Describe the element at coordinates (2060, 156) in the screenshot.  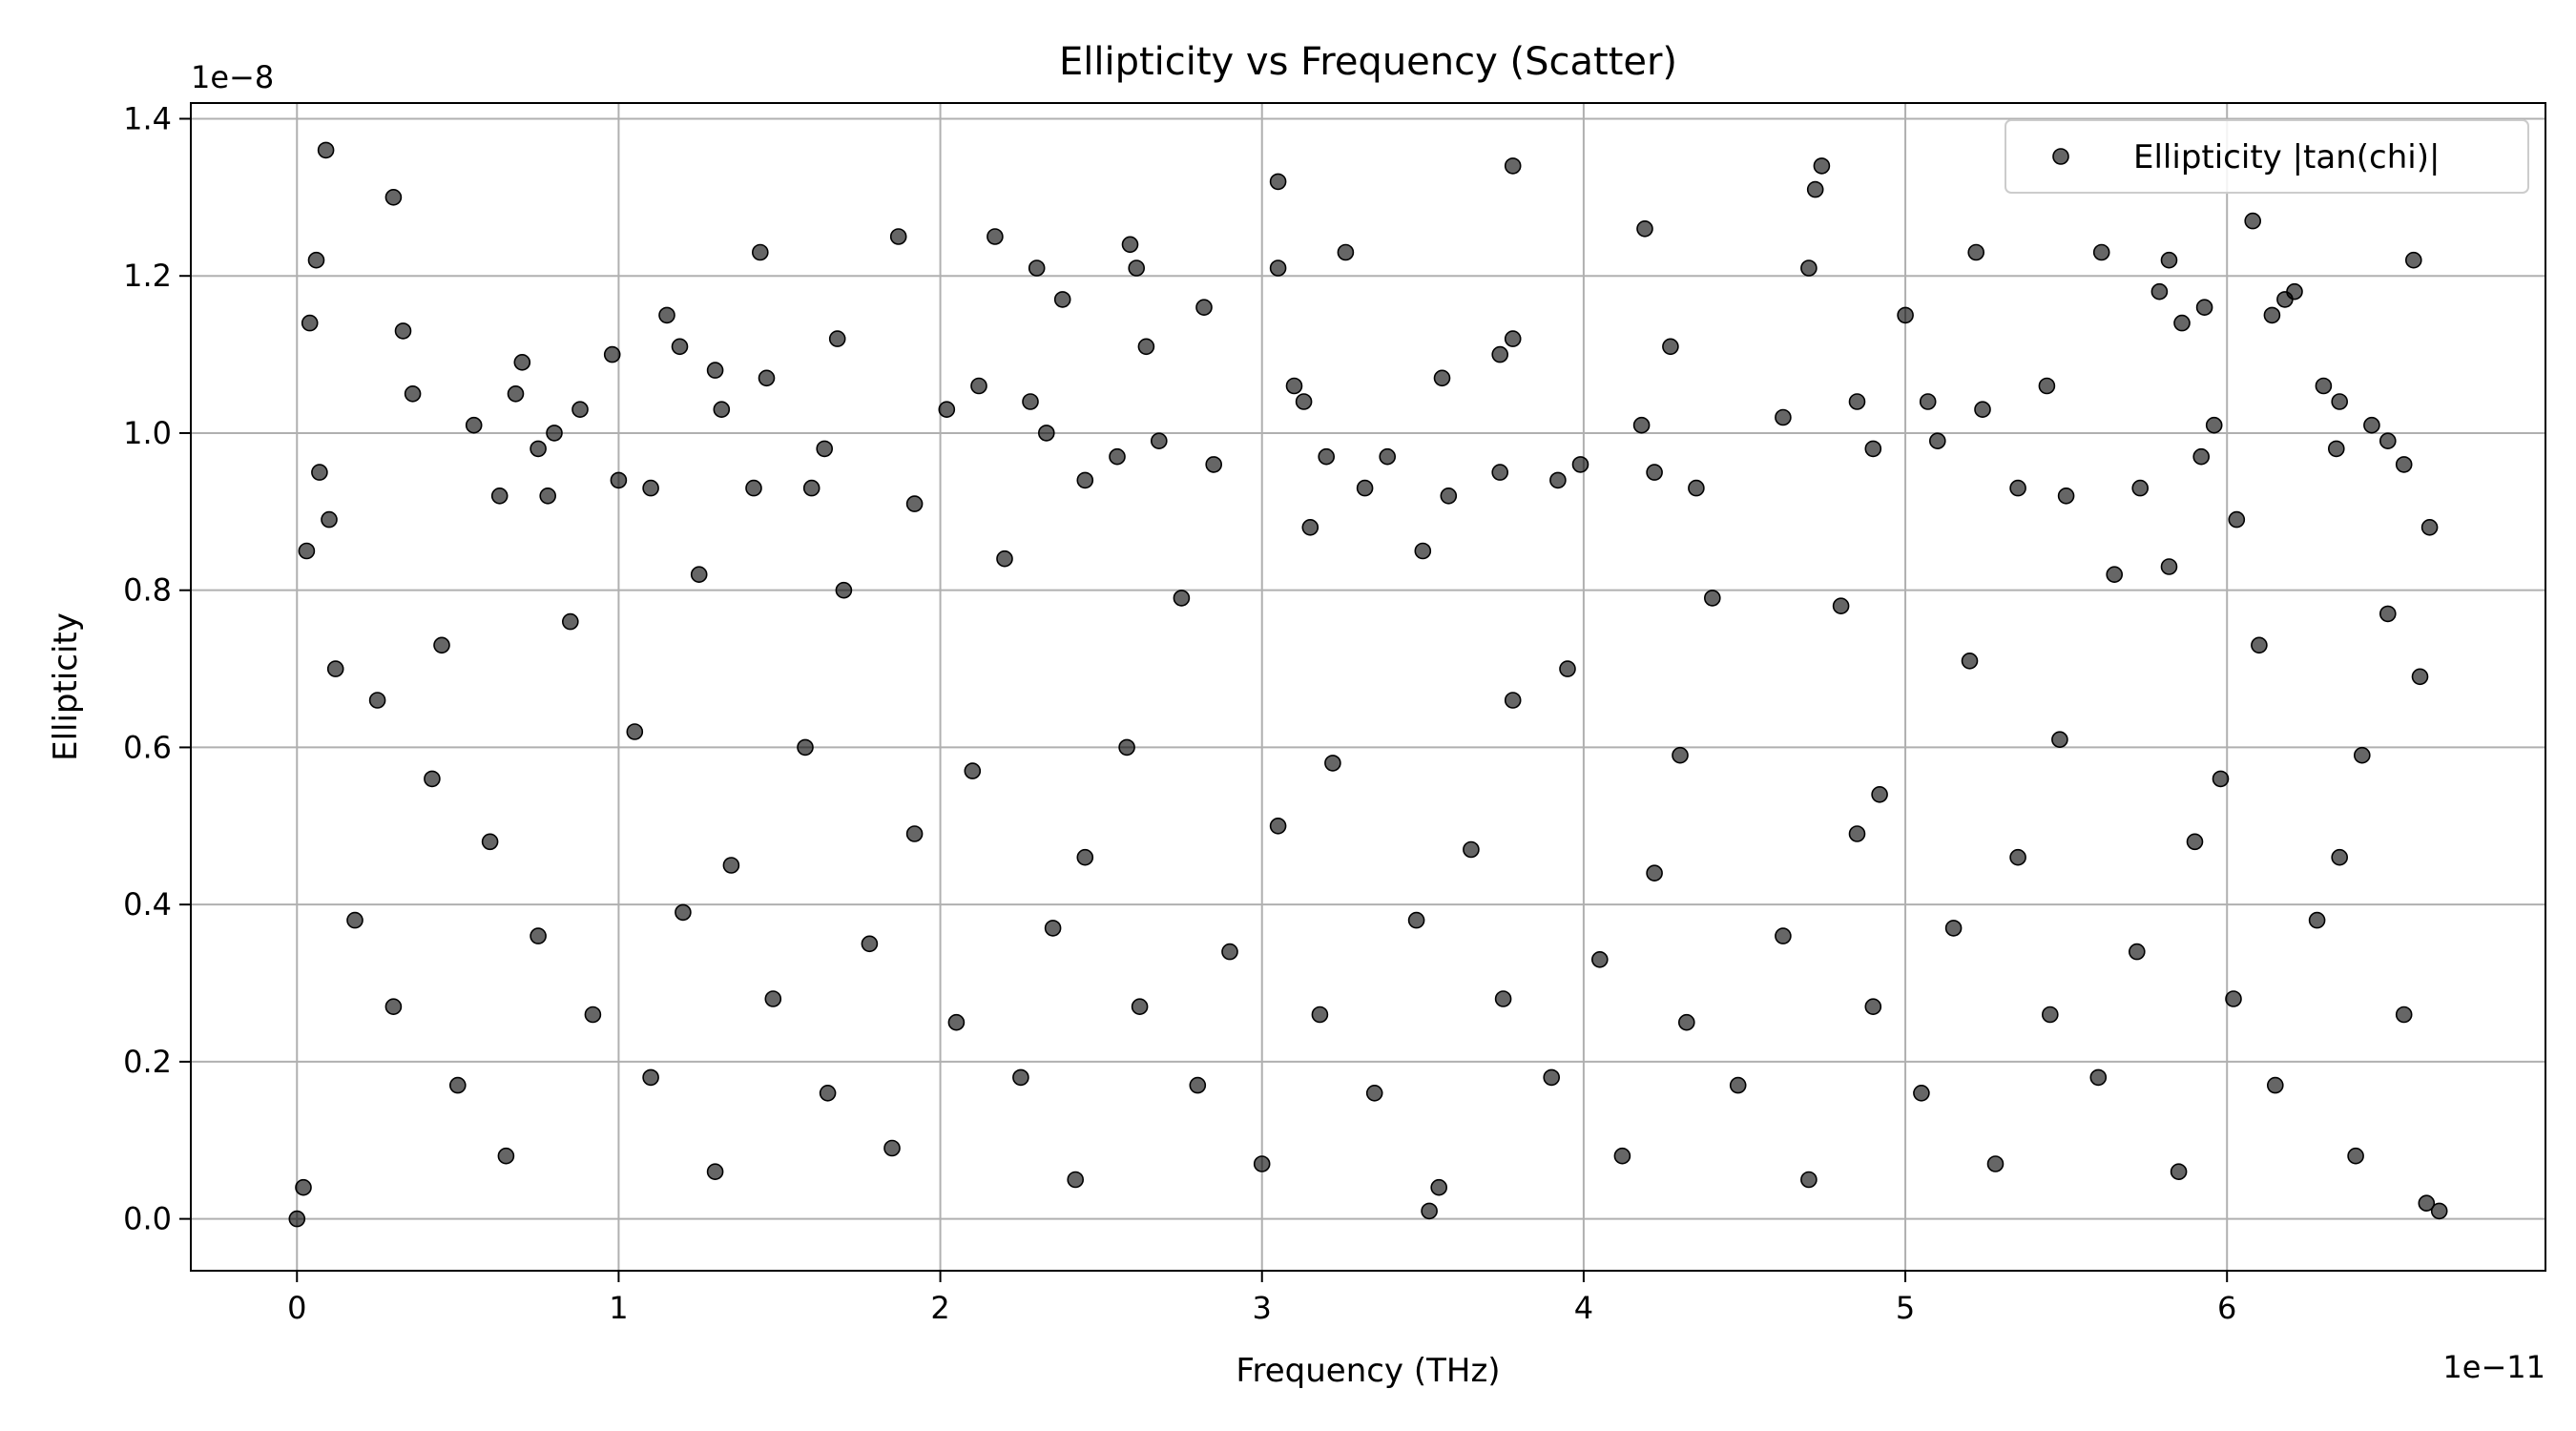
I see `legend-marker-icon` at that location.